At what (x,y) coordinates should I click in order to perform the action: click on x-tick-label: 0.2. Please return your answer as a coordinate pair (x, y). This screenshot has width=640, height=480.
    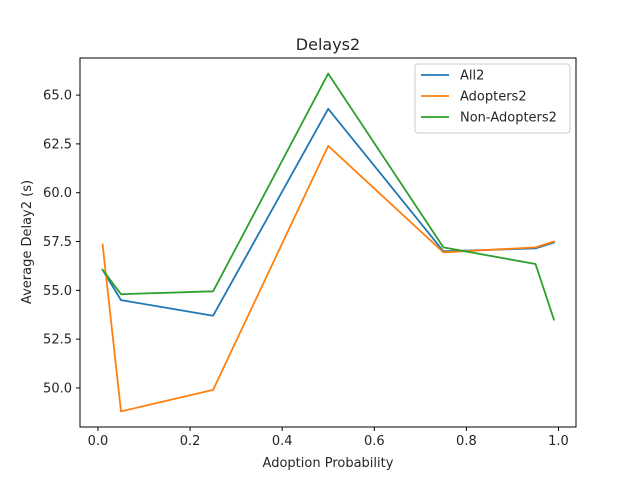
    Looking at the image, I should click on (190, 441).